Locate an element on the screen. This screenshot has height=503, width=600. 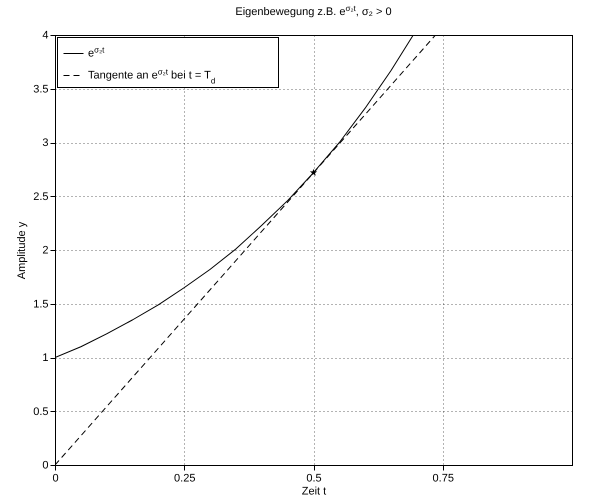
x-tick-label: 0 is located at coordinates (55, 478).